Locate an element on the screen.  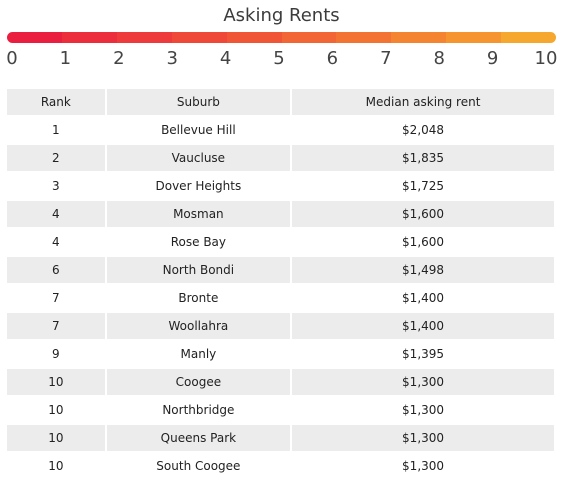
suburb-cell: Coogee is located at coordinates (197, 382).